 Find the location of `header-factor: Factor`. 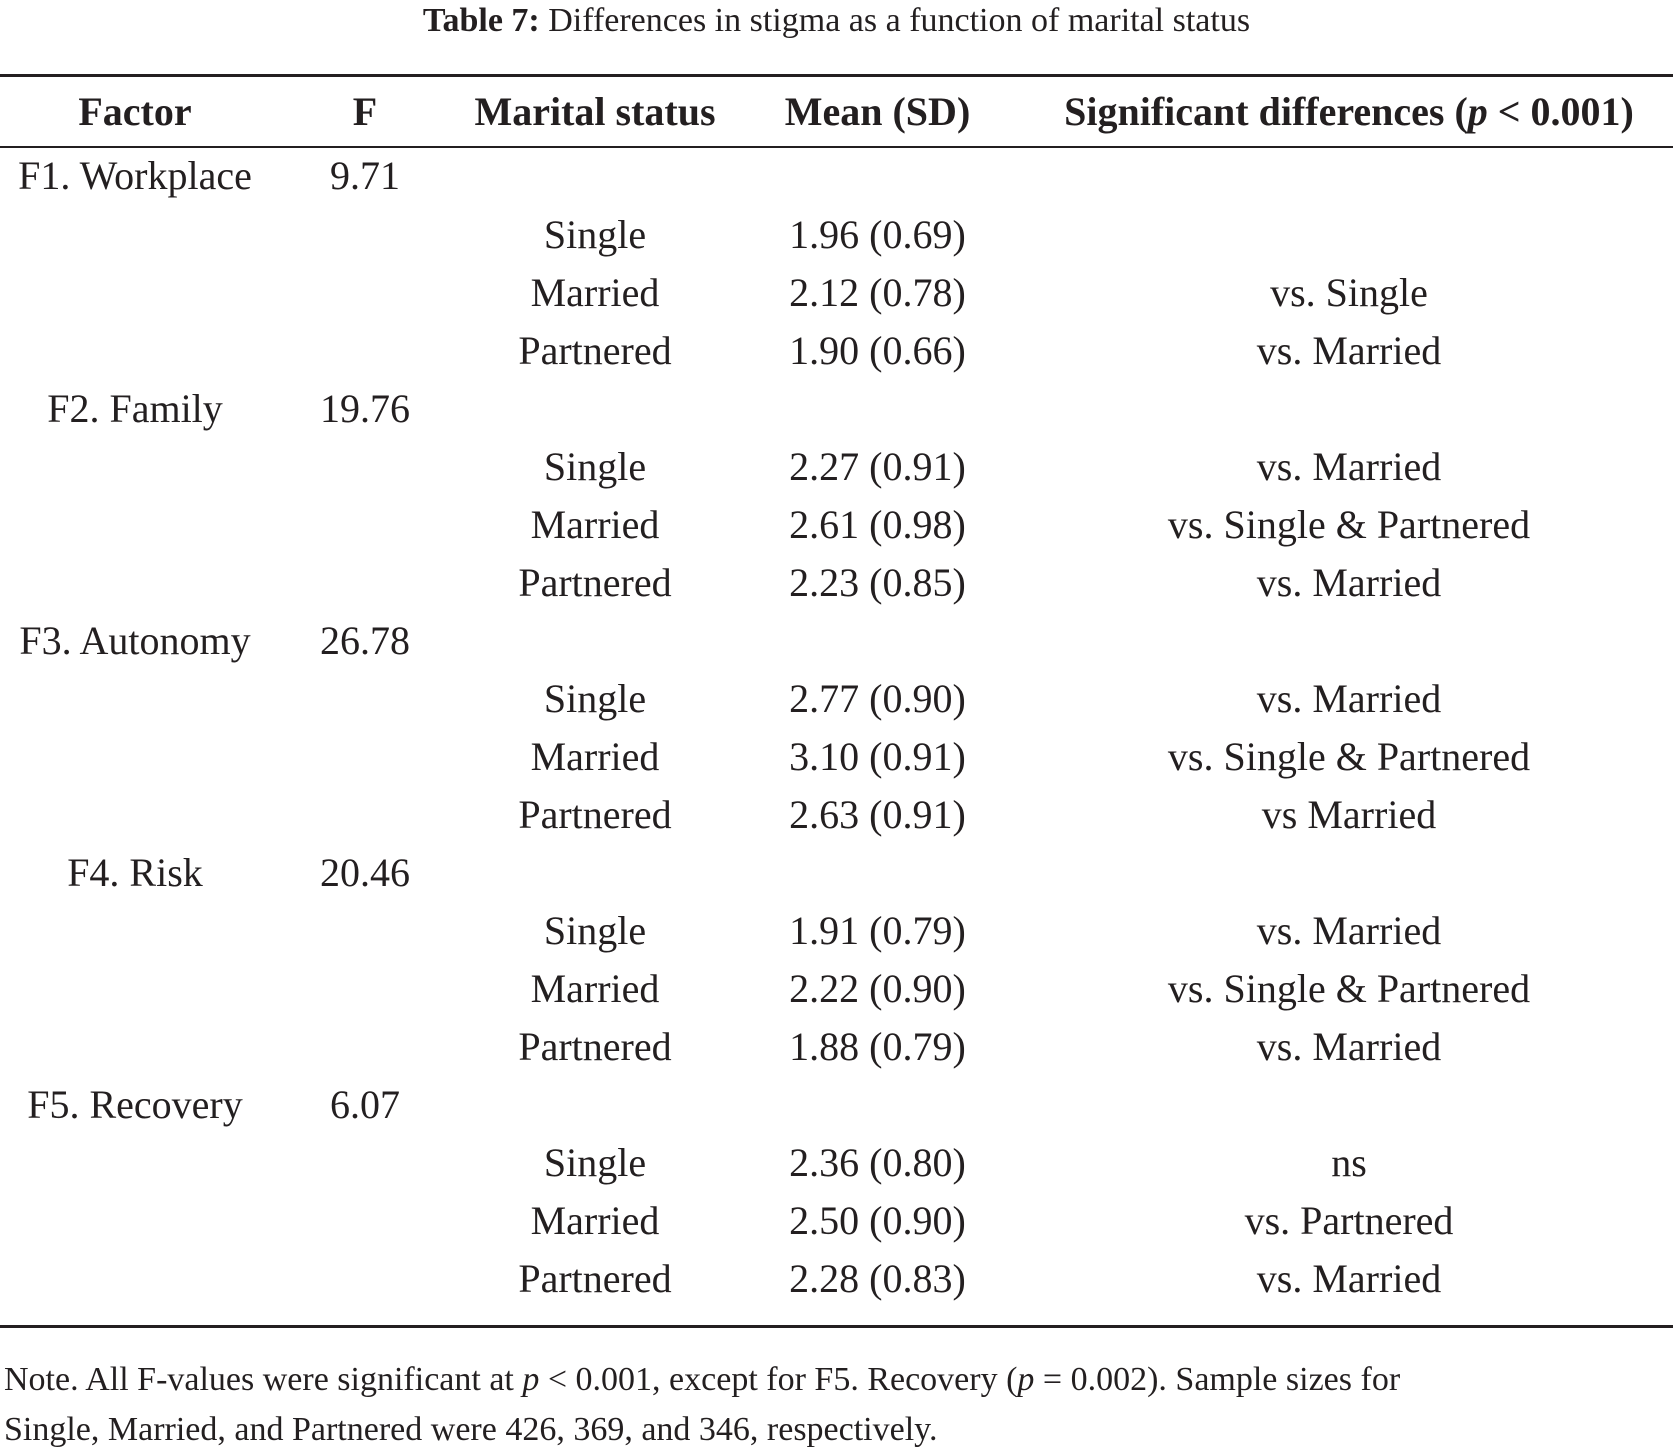

header-factor: Factor is located at coordinates (135, 111).